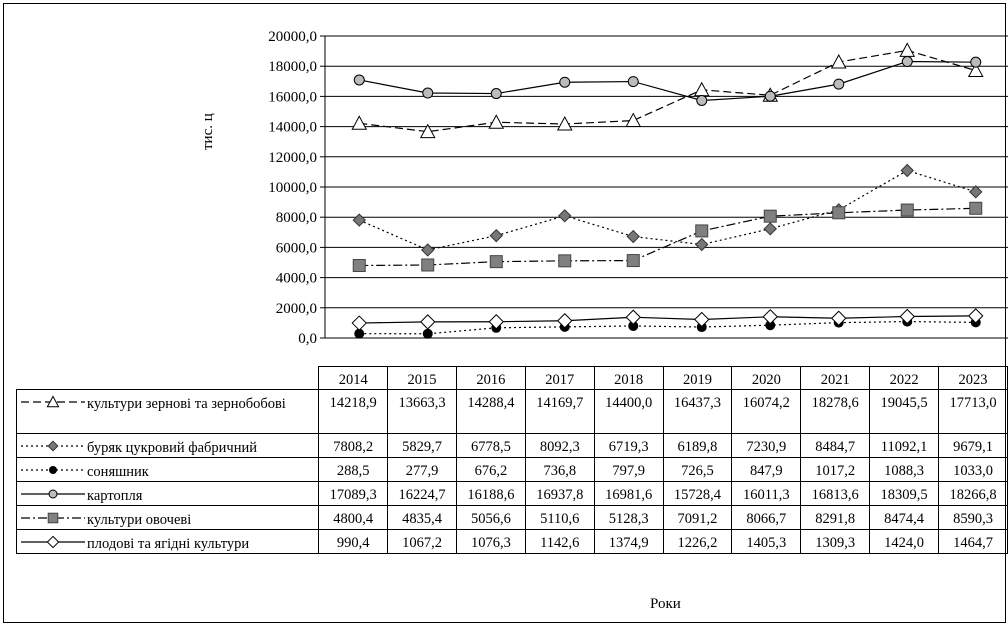 This screenshot has width=1008, height=626. I want to click on data-label: 288,5, so click(353, 469).